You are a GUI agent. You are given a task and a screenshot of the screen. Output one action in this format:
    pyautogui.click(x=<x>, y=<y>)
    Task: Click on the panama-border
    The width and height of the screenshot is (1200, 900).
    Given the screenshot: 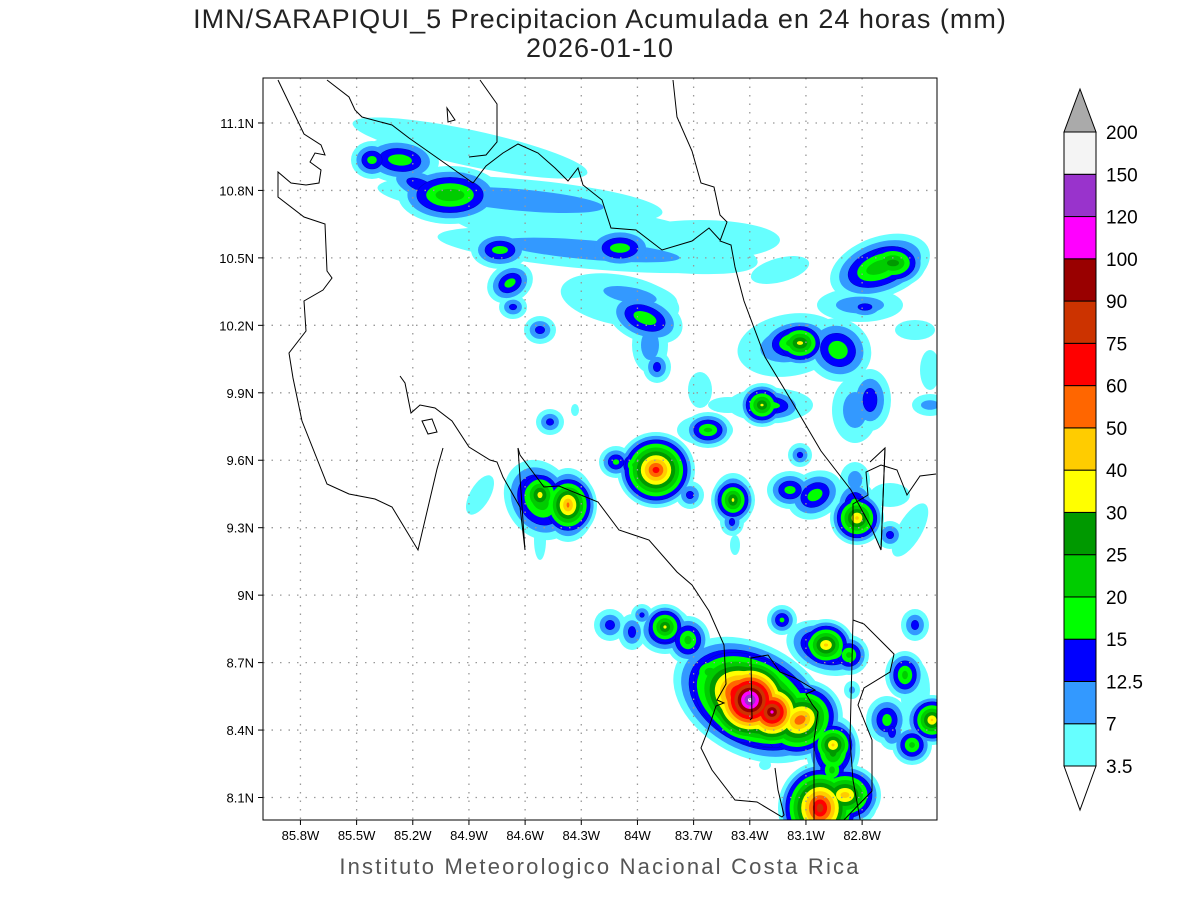 What is the action you would take?
    pyautogui.click(x=893, y=642)
    